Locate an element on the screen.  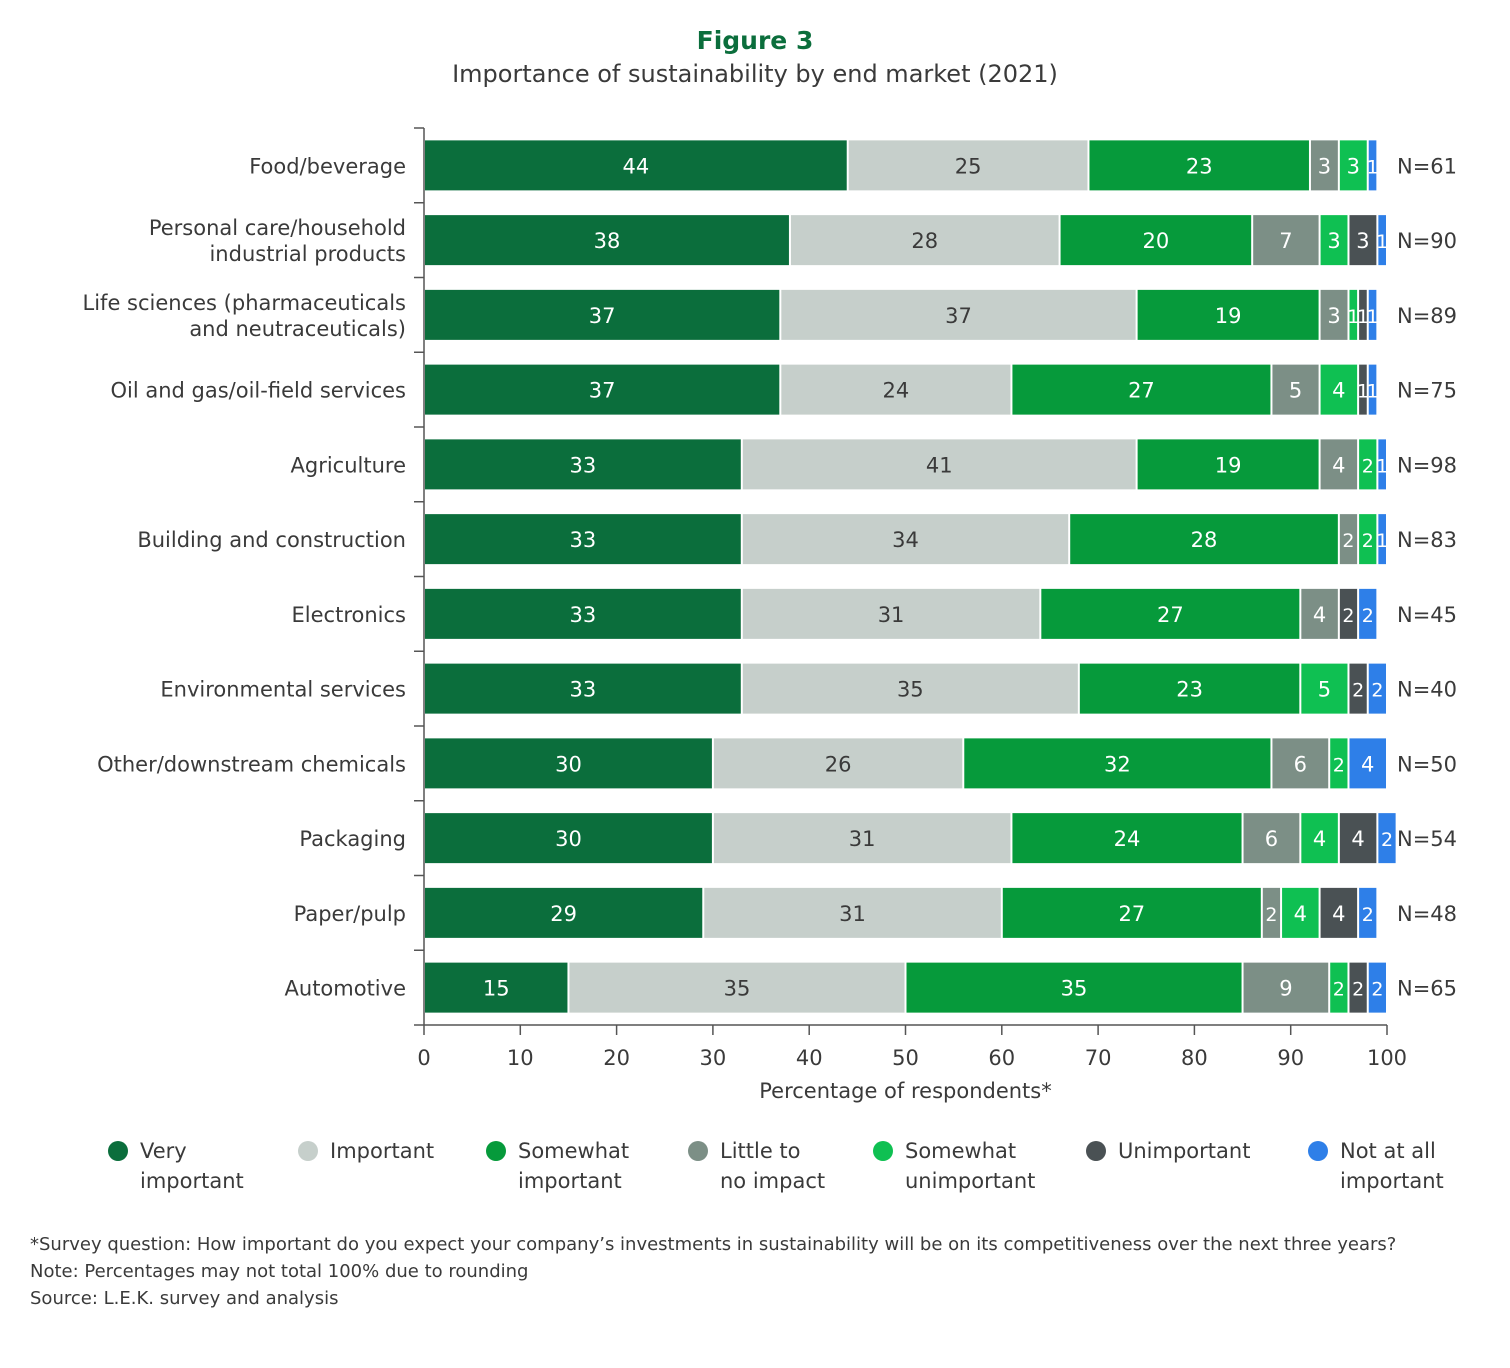
sample-size-label: N=65 is located at coordinates (1427, 989).